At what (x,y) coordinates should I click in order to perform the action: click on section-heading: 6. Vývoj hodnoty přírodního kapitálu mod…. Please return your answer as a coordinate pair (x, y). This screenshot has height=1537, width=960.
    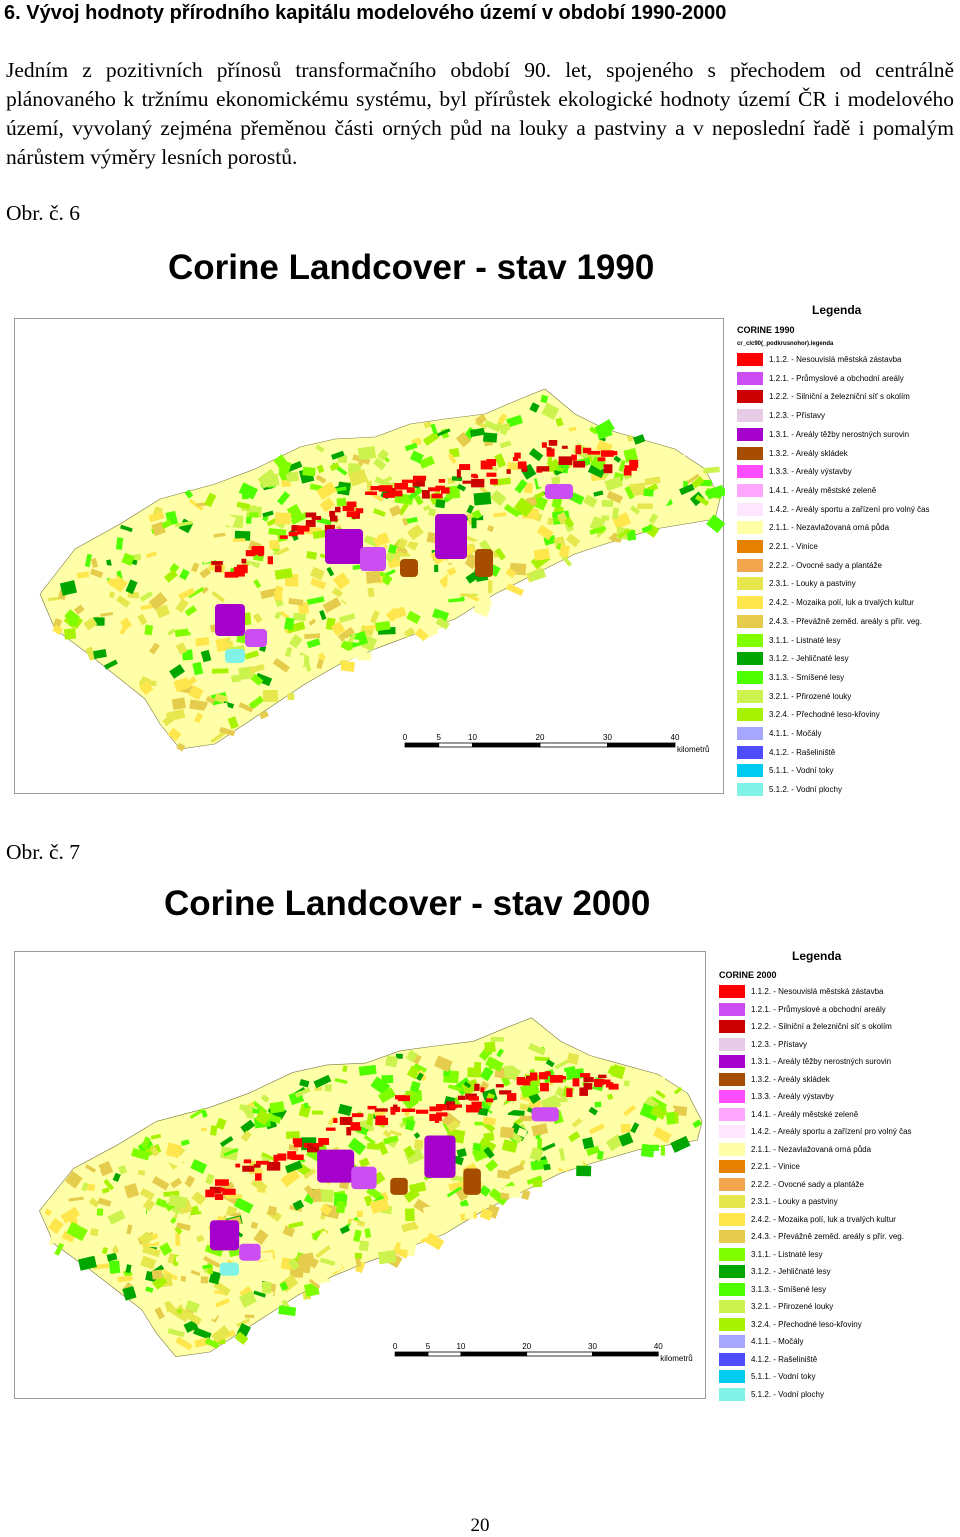
    Looking at the image, I should click on (365, 13).